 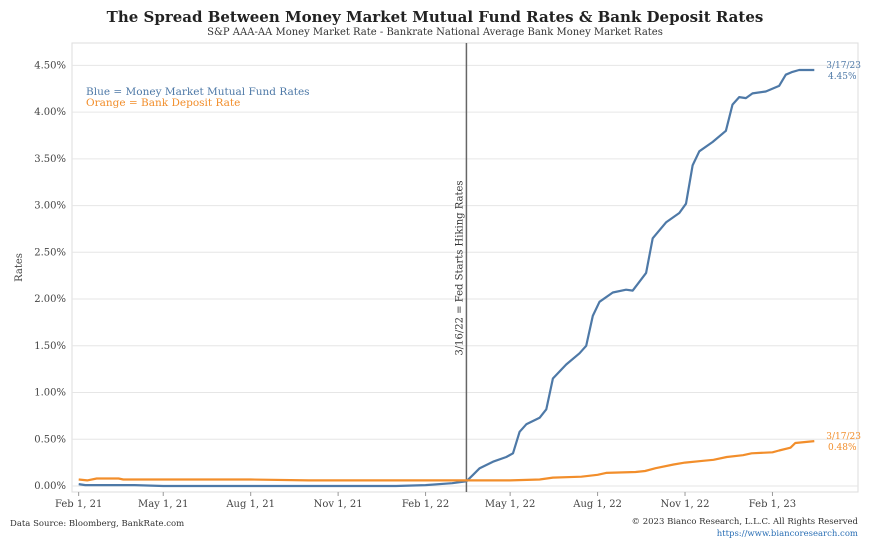 I want to click on website-link: https://www.biancoresearch.com, so click(x=787, y=534).